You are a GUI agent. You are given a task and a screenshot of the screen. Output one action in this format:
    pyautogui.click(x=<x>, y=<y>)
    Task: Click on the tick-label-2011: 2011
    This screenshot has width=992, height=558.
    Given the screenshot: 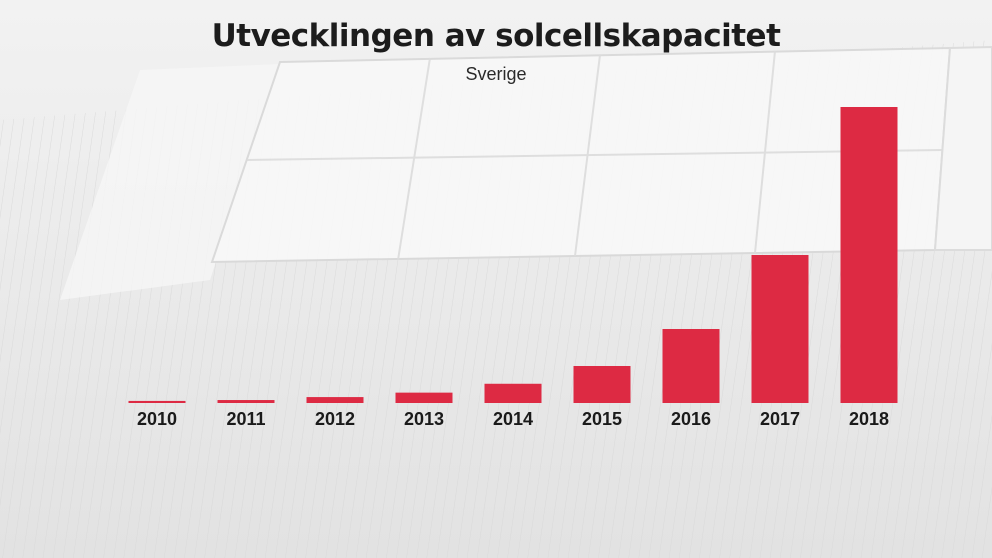 What is the action you would take?
    pyautogui.click(x=245, y=419)
    